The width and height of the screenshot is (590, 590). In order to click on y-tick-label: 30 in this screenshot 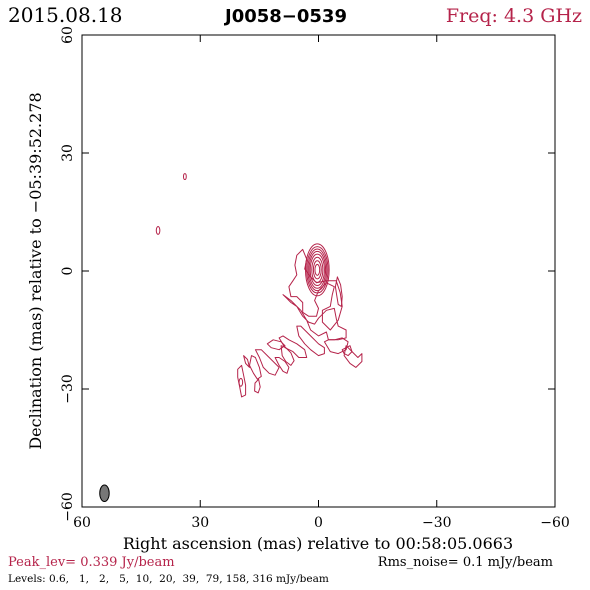, I will do `click(68, 153)`.